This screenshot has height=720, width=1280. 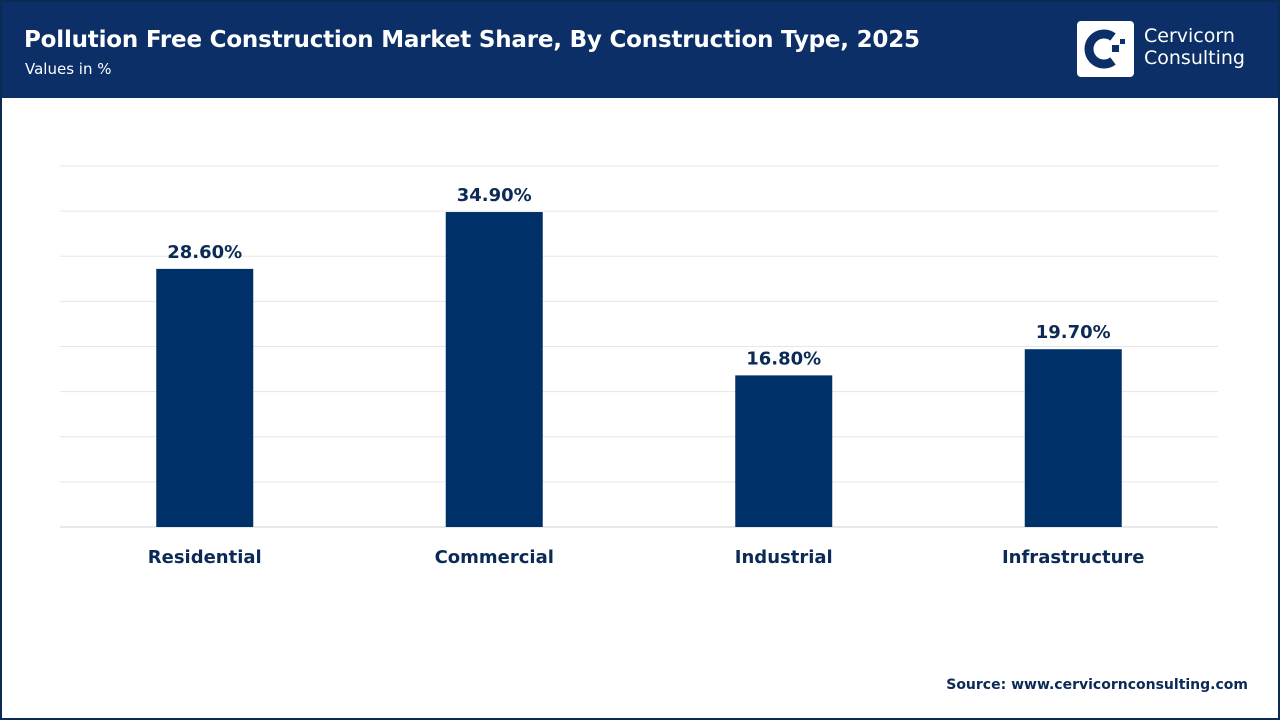 I want to click on logo-mark-icon, so click(x=1105, y=49).